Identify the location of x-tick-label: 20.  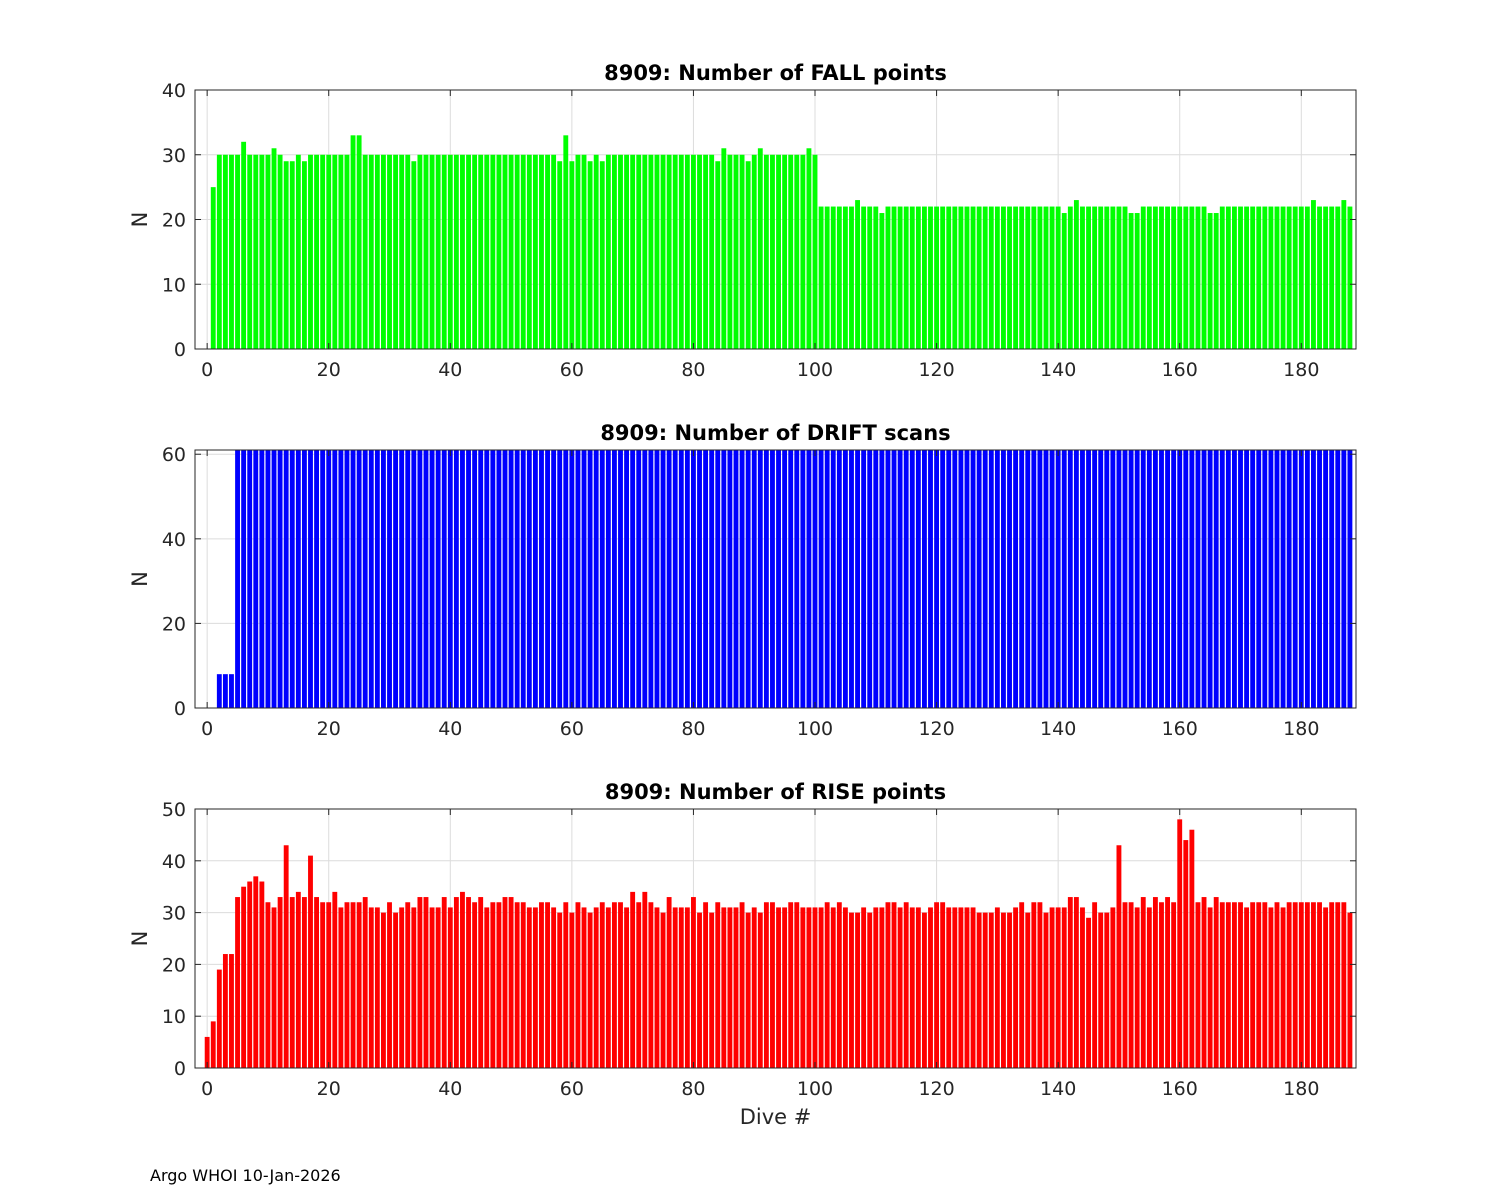
(329, 729).